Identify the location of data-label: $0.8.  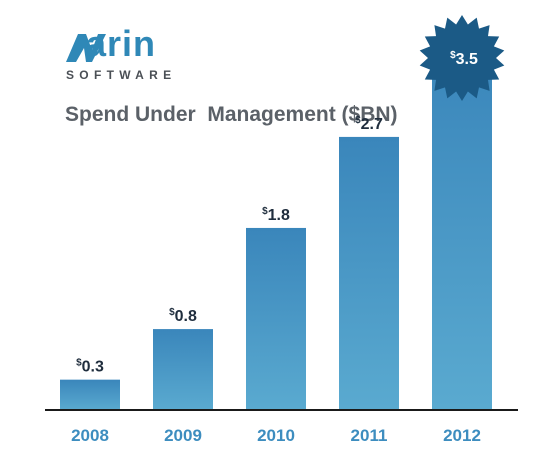
(183, 316).